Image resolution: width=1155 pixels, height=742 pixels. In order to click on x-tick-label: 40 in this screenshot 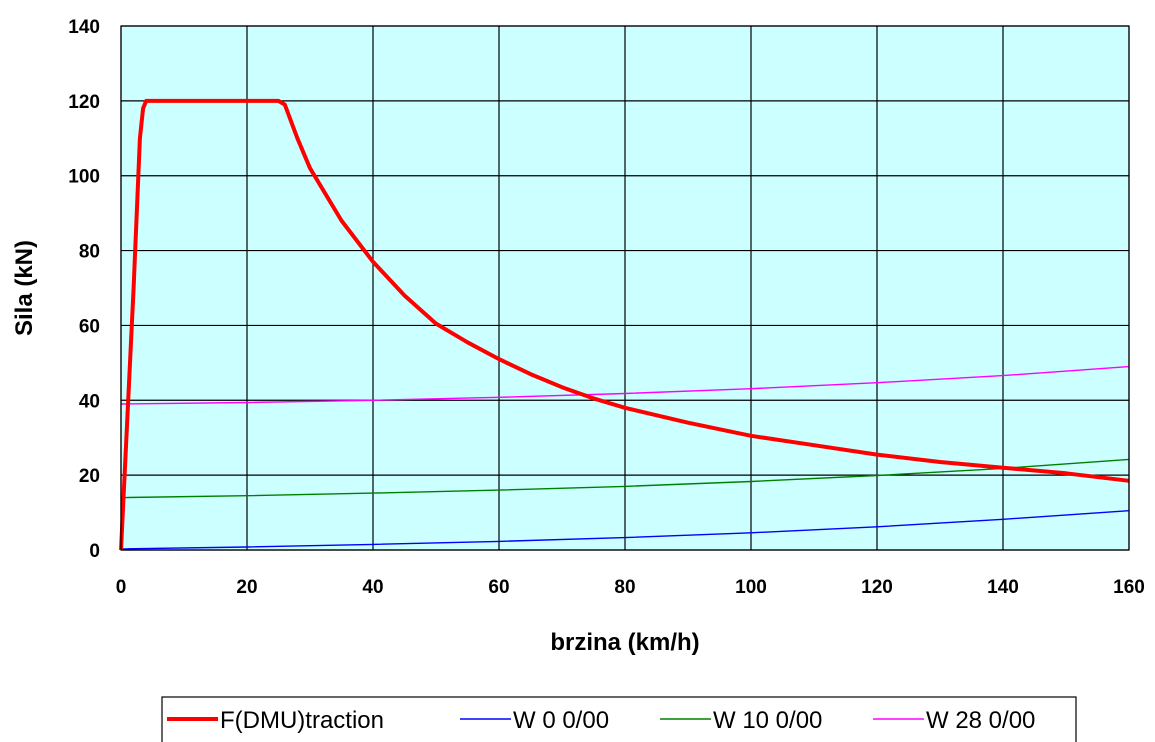, I will do `click(372, 587)`.